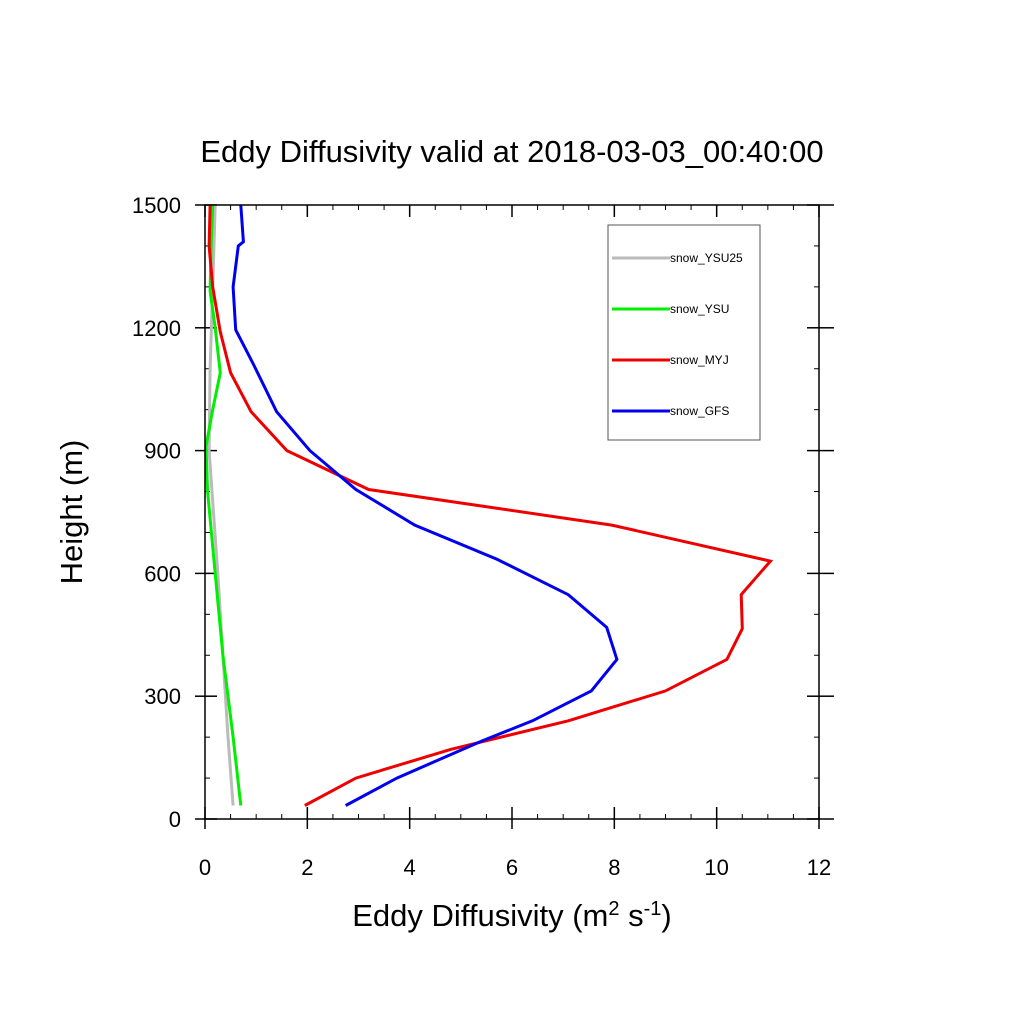  What do you see at coordinates (71, 512) in the screenshot?
I see `y-axis-label: Height (m)` at bounding box center [71, 512].